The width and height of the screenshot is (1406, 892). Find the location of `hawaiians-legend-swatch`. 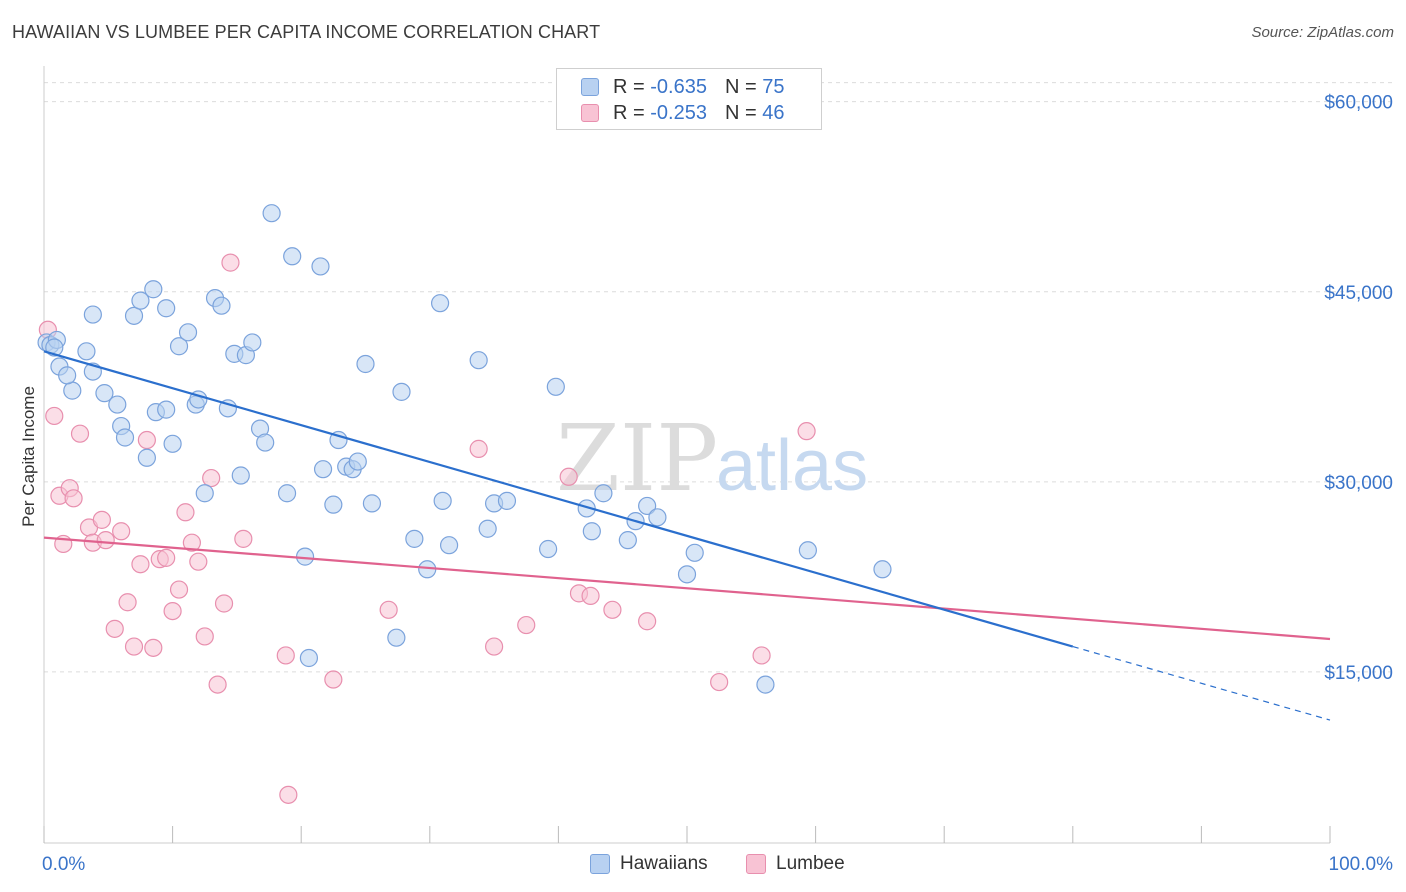

hawaiians-legend-swatch is located at coordinates (600, 864).